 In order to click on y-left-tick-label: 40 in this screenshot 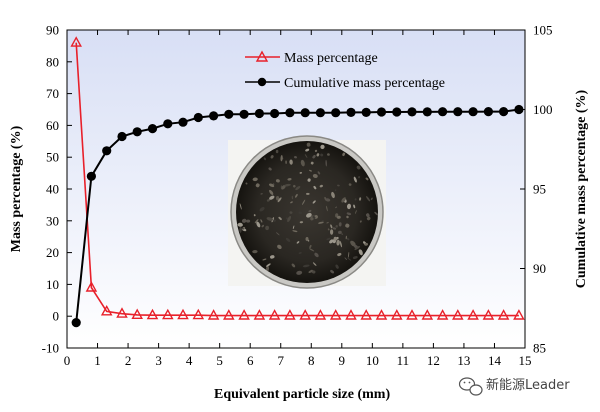, I will do `click(52, 189)`.